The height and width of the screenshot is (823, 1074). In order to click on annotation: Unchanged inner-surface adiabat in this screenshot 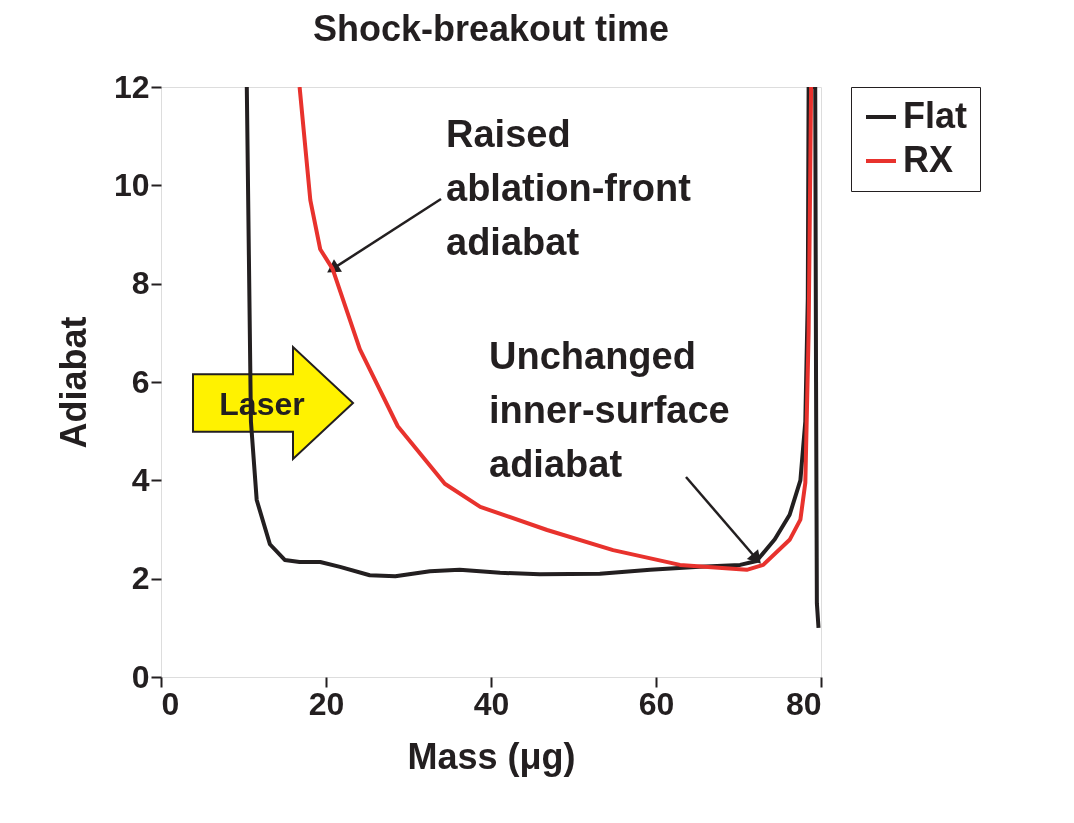, I will do `click(609, 410)`.